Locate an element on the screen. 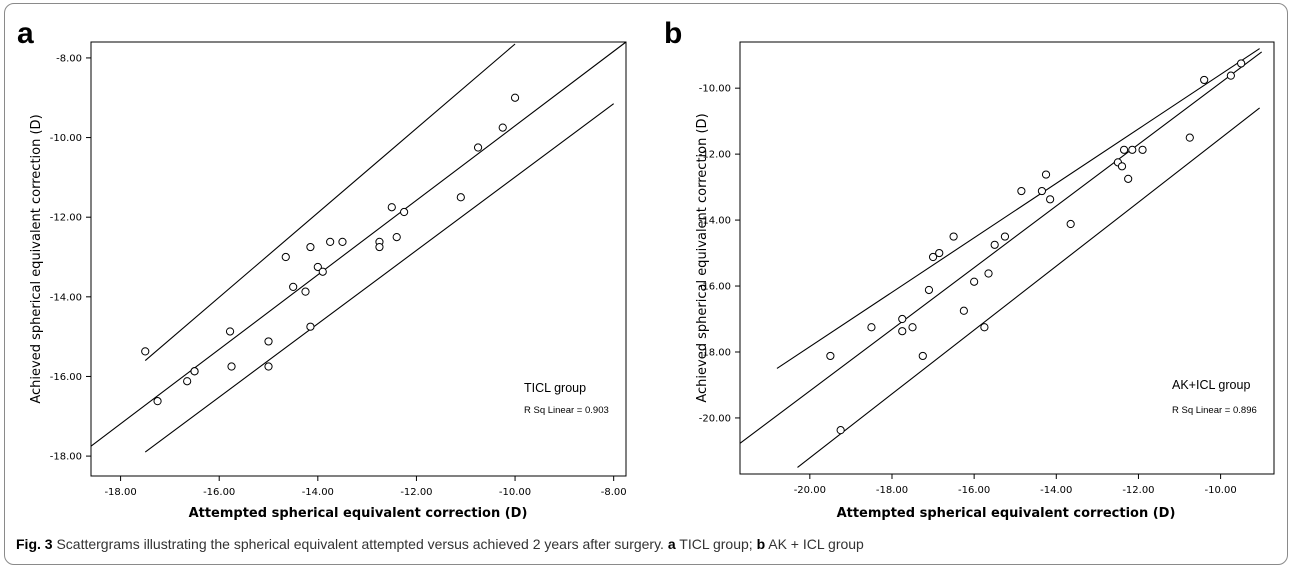 This screenshot has height=569, width=1292. panel-b-x-tick-label: -16.00 is located at coordinates (974, 490).